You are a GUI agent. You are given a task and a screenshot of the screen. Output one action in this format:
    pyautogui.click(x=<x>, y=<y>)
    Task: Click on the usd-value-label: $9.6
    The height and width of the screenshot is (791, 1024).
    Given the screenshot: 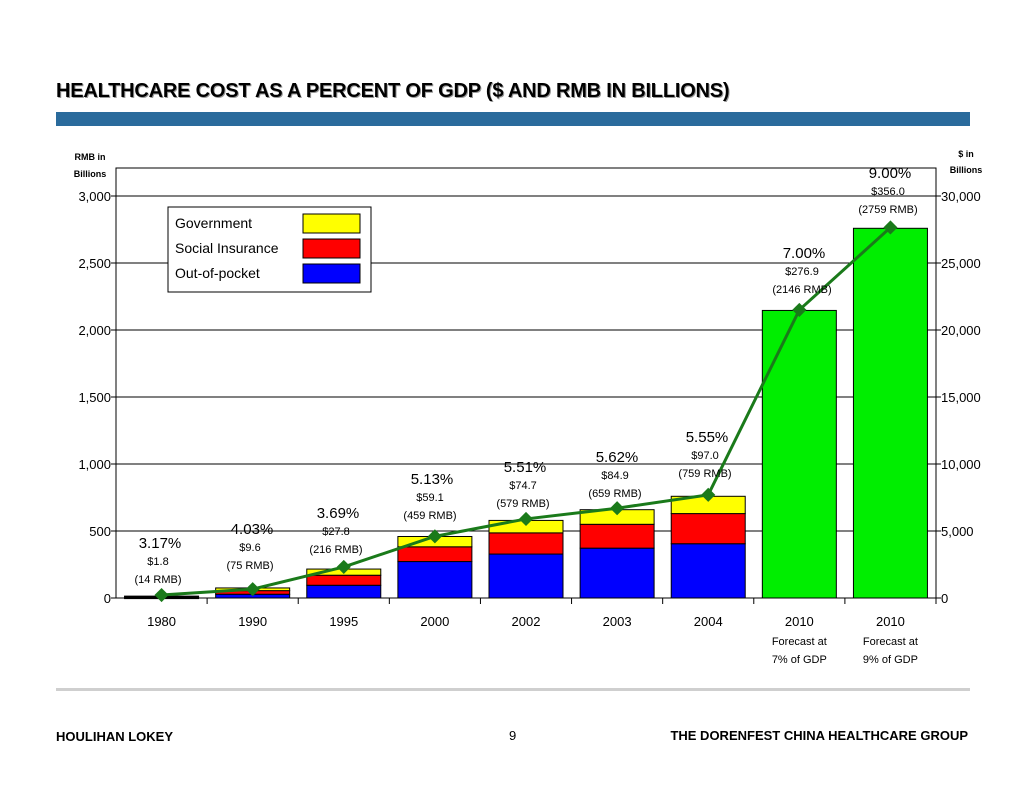 What is the action you would take?
    pyautogui.click(x=249, y=548)
    